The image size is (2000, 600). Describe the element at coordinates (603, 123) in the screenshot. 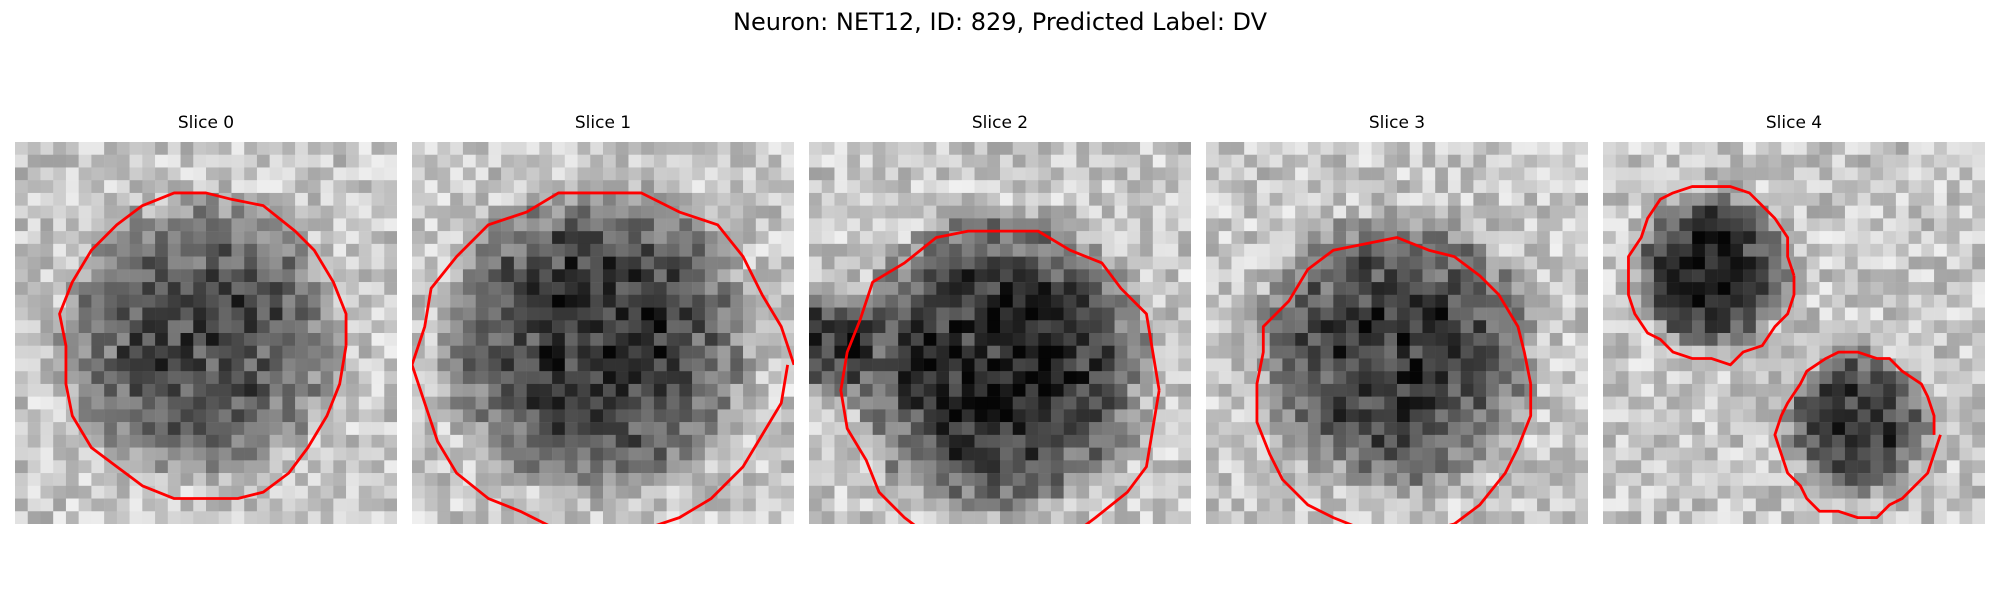

I see `slice-title: Slice 1` at that location.